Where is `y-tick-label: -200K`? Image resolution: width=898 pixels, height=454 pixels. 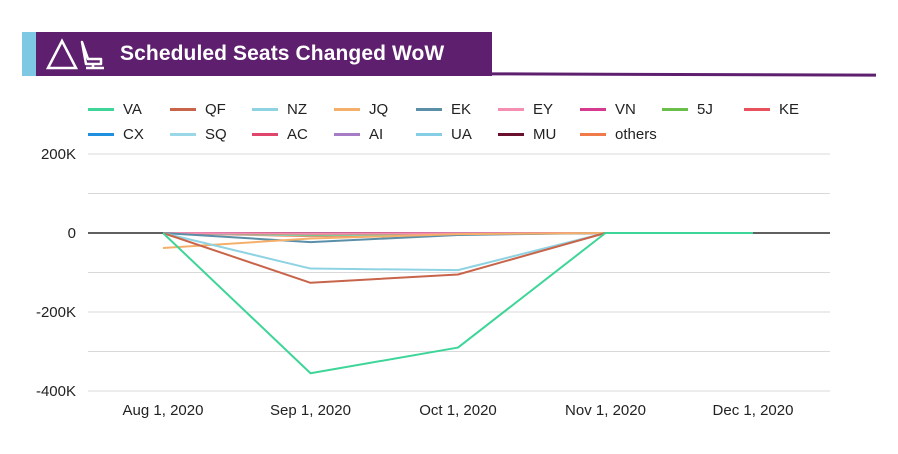
y-tick-label: -200K is located at coordinates (56, 312).